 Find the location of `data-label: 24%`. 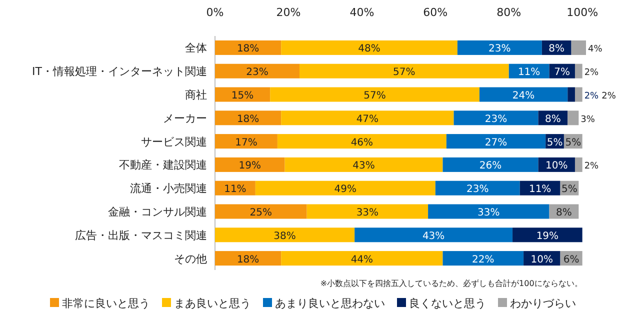

data-label: 24% is located at coordinates (523, 96).